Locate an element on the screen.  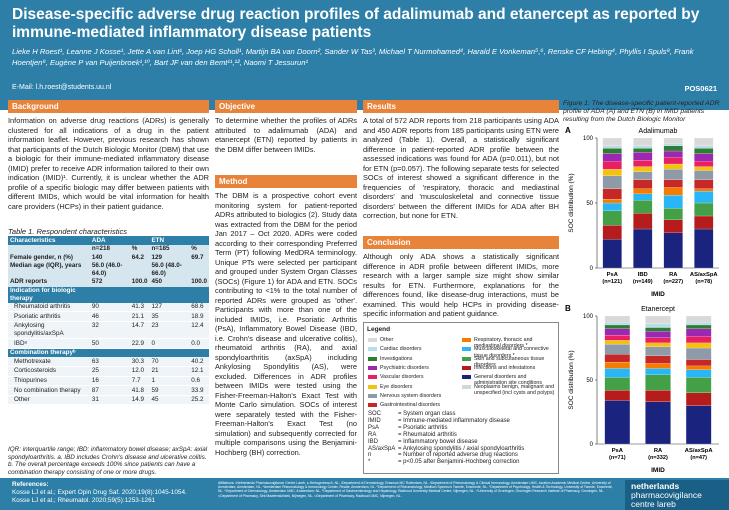
y-tick-label: 0 is located at coordinates (592, 445).